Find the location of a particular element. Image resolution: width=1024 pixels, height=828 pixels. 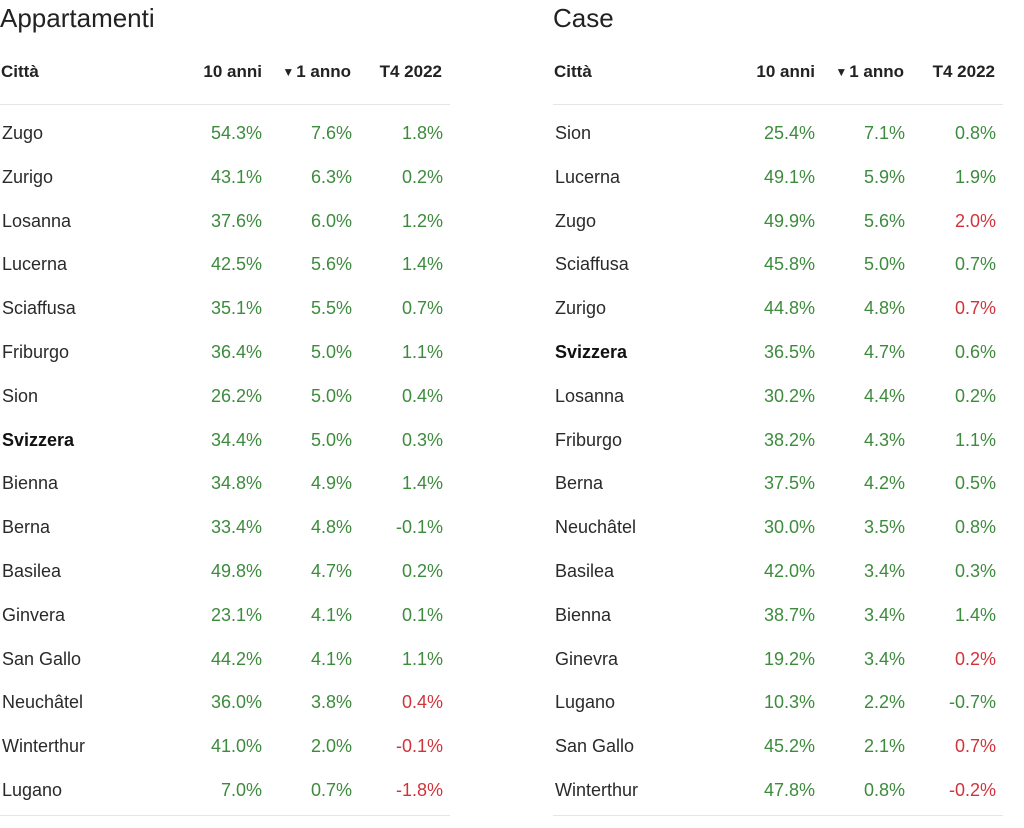

cell-q4-2022: 1.1% is located at coordinates (975, 439).